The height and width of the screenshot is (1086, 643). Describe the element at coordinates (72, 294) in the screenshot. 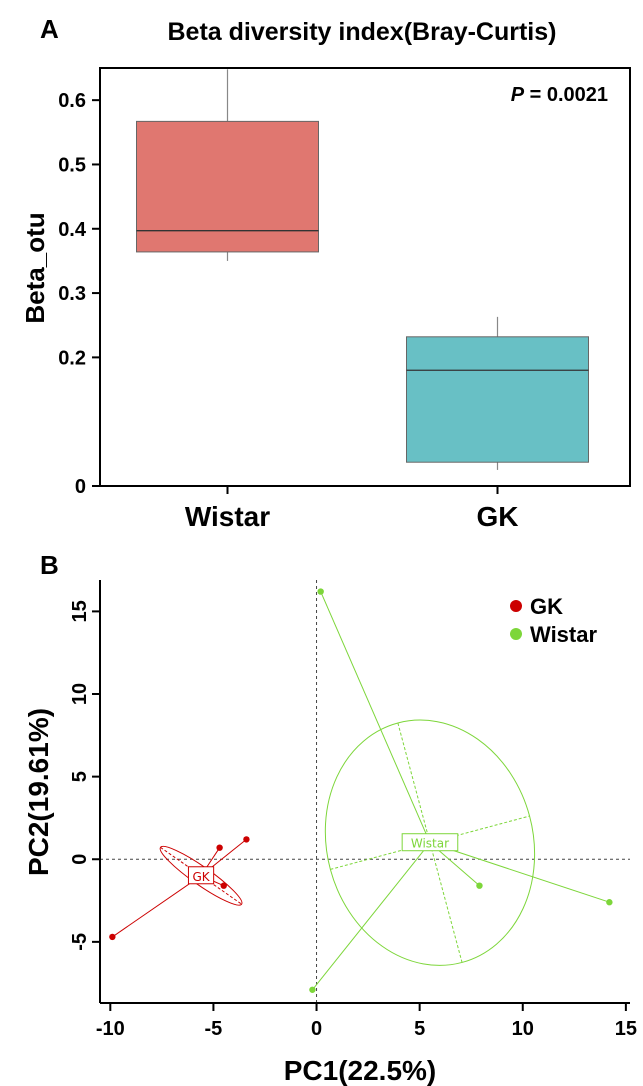

I see `y-tick-label: 0.3` at that location.